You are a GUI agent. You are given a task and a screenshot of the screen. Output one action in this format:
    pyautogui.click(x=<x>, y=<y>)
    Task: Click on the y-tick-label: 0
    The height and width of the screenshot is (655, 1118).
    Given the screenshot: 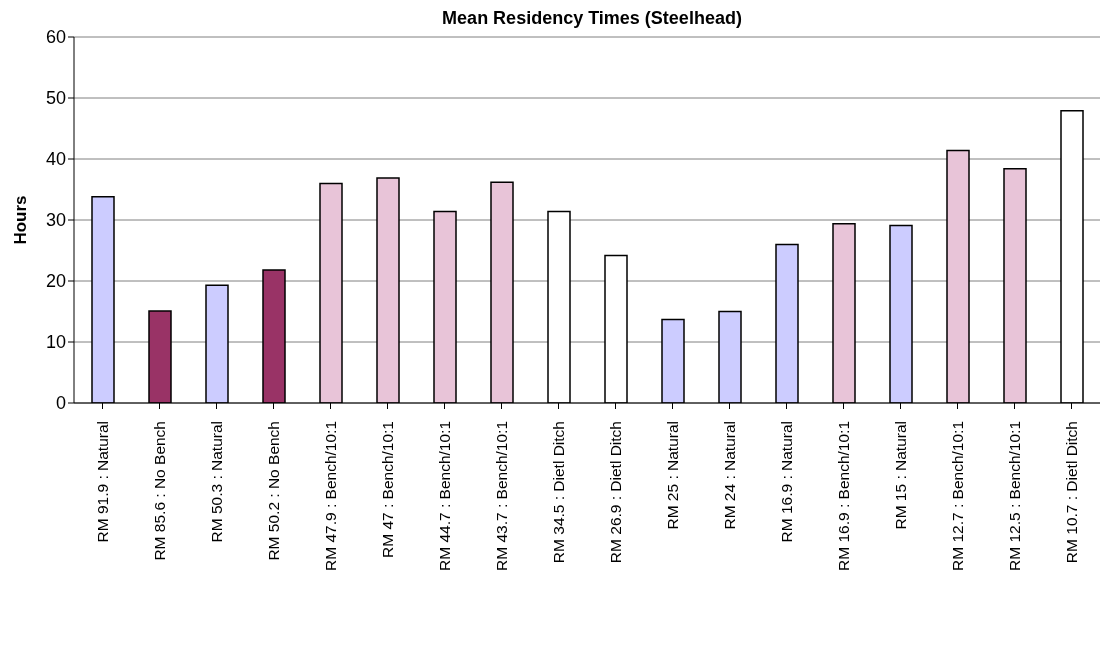 What is the action you would take?
    pyautogui.click(x=60, y=403)
    